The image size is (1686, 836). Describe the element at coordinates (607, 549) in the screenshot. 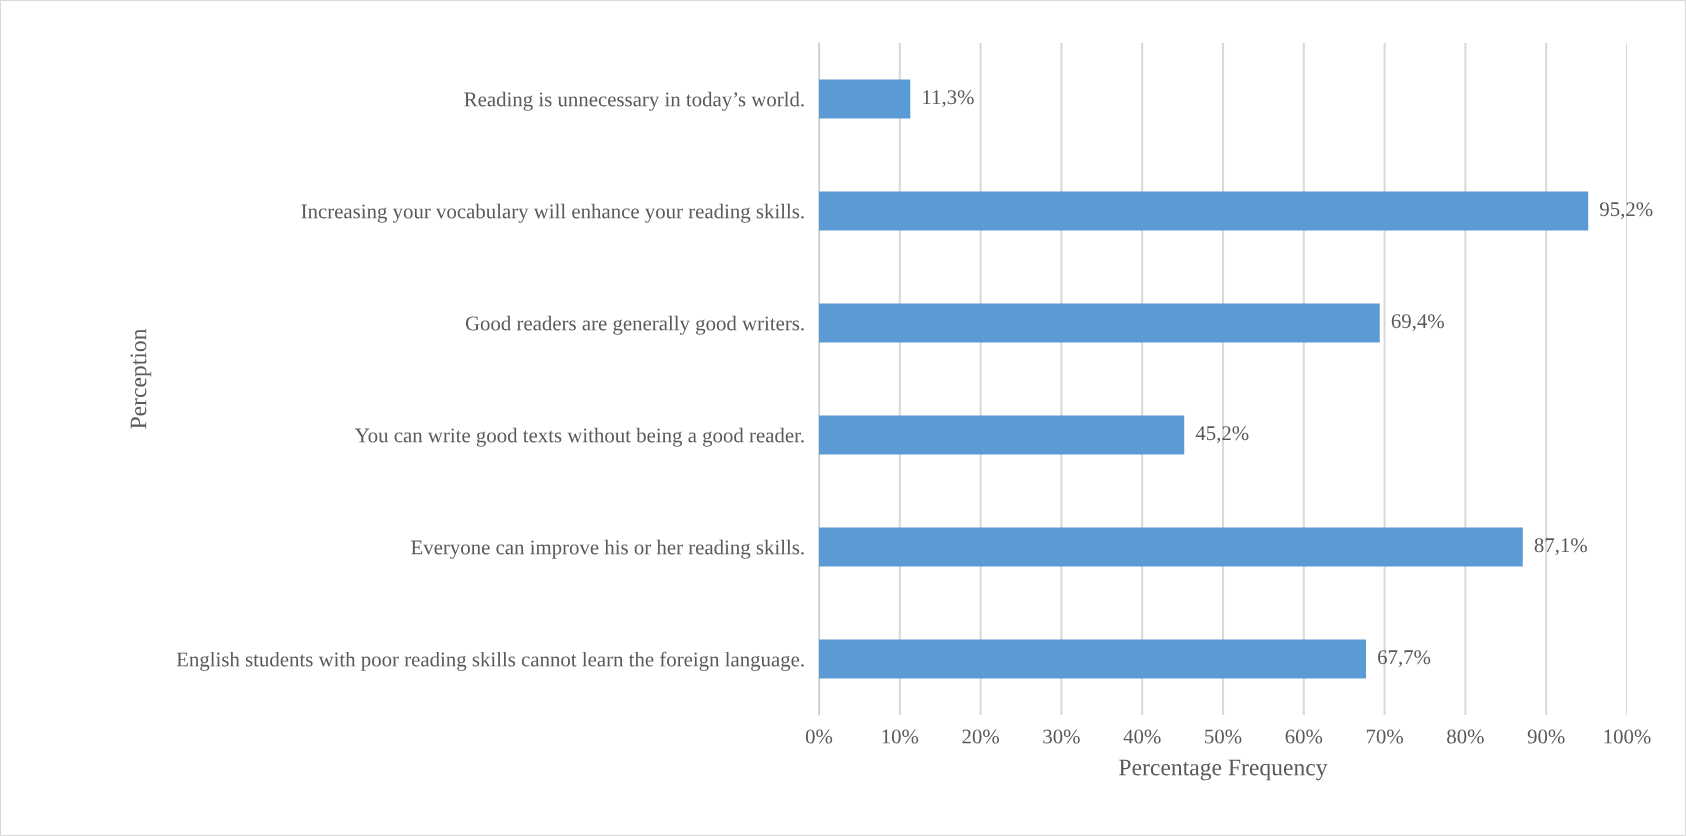

I see `y-tick-label: Everyone can improve his or her reading skills.` at that location.